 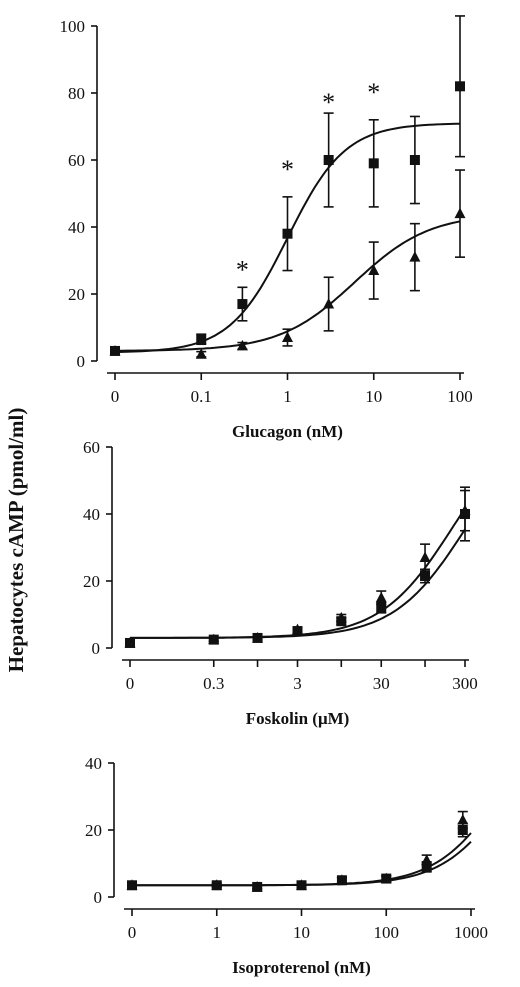 I want to click on x-tick-label: 30, so click(x=381, y=683).